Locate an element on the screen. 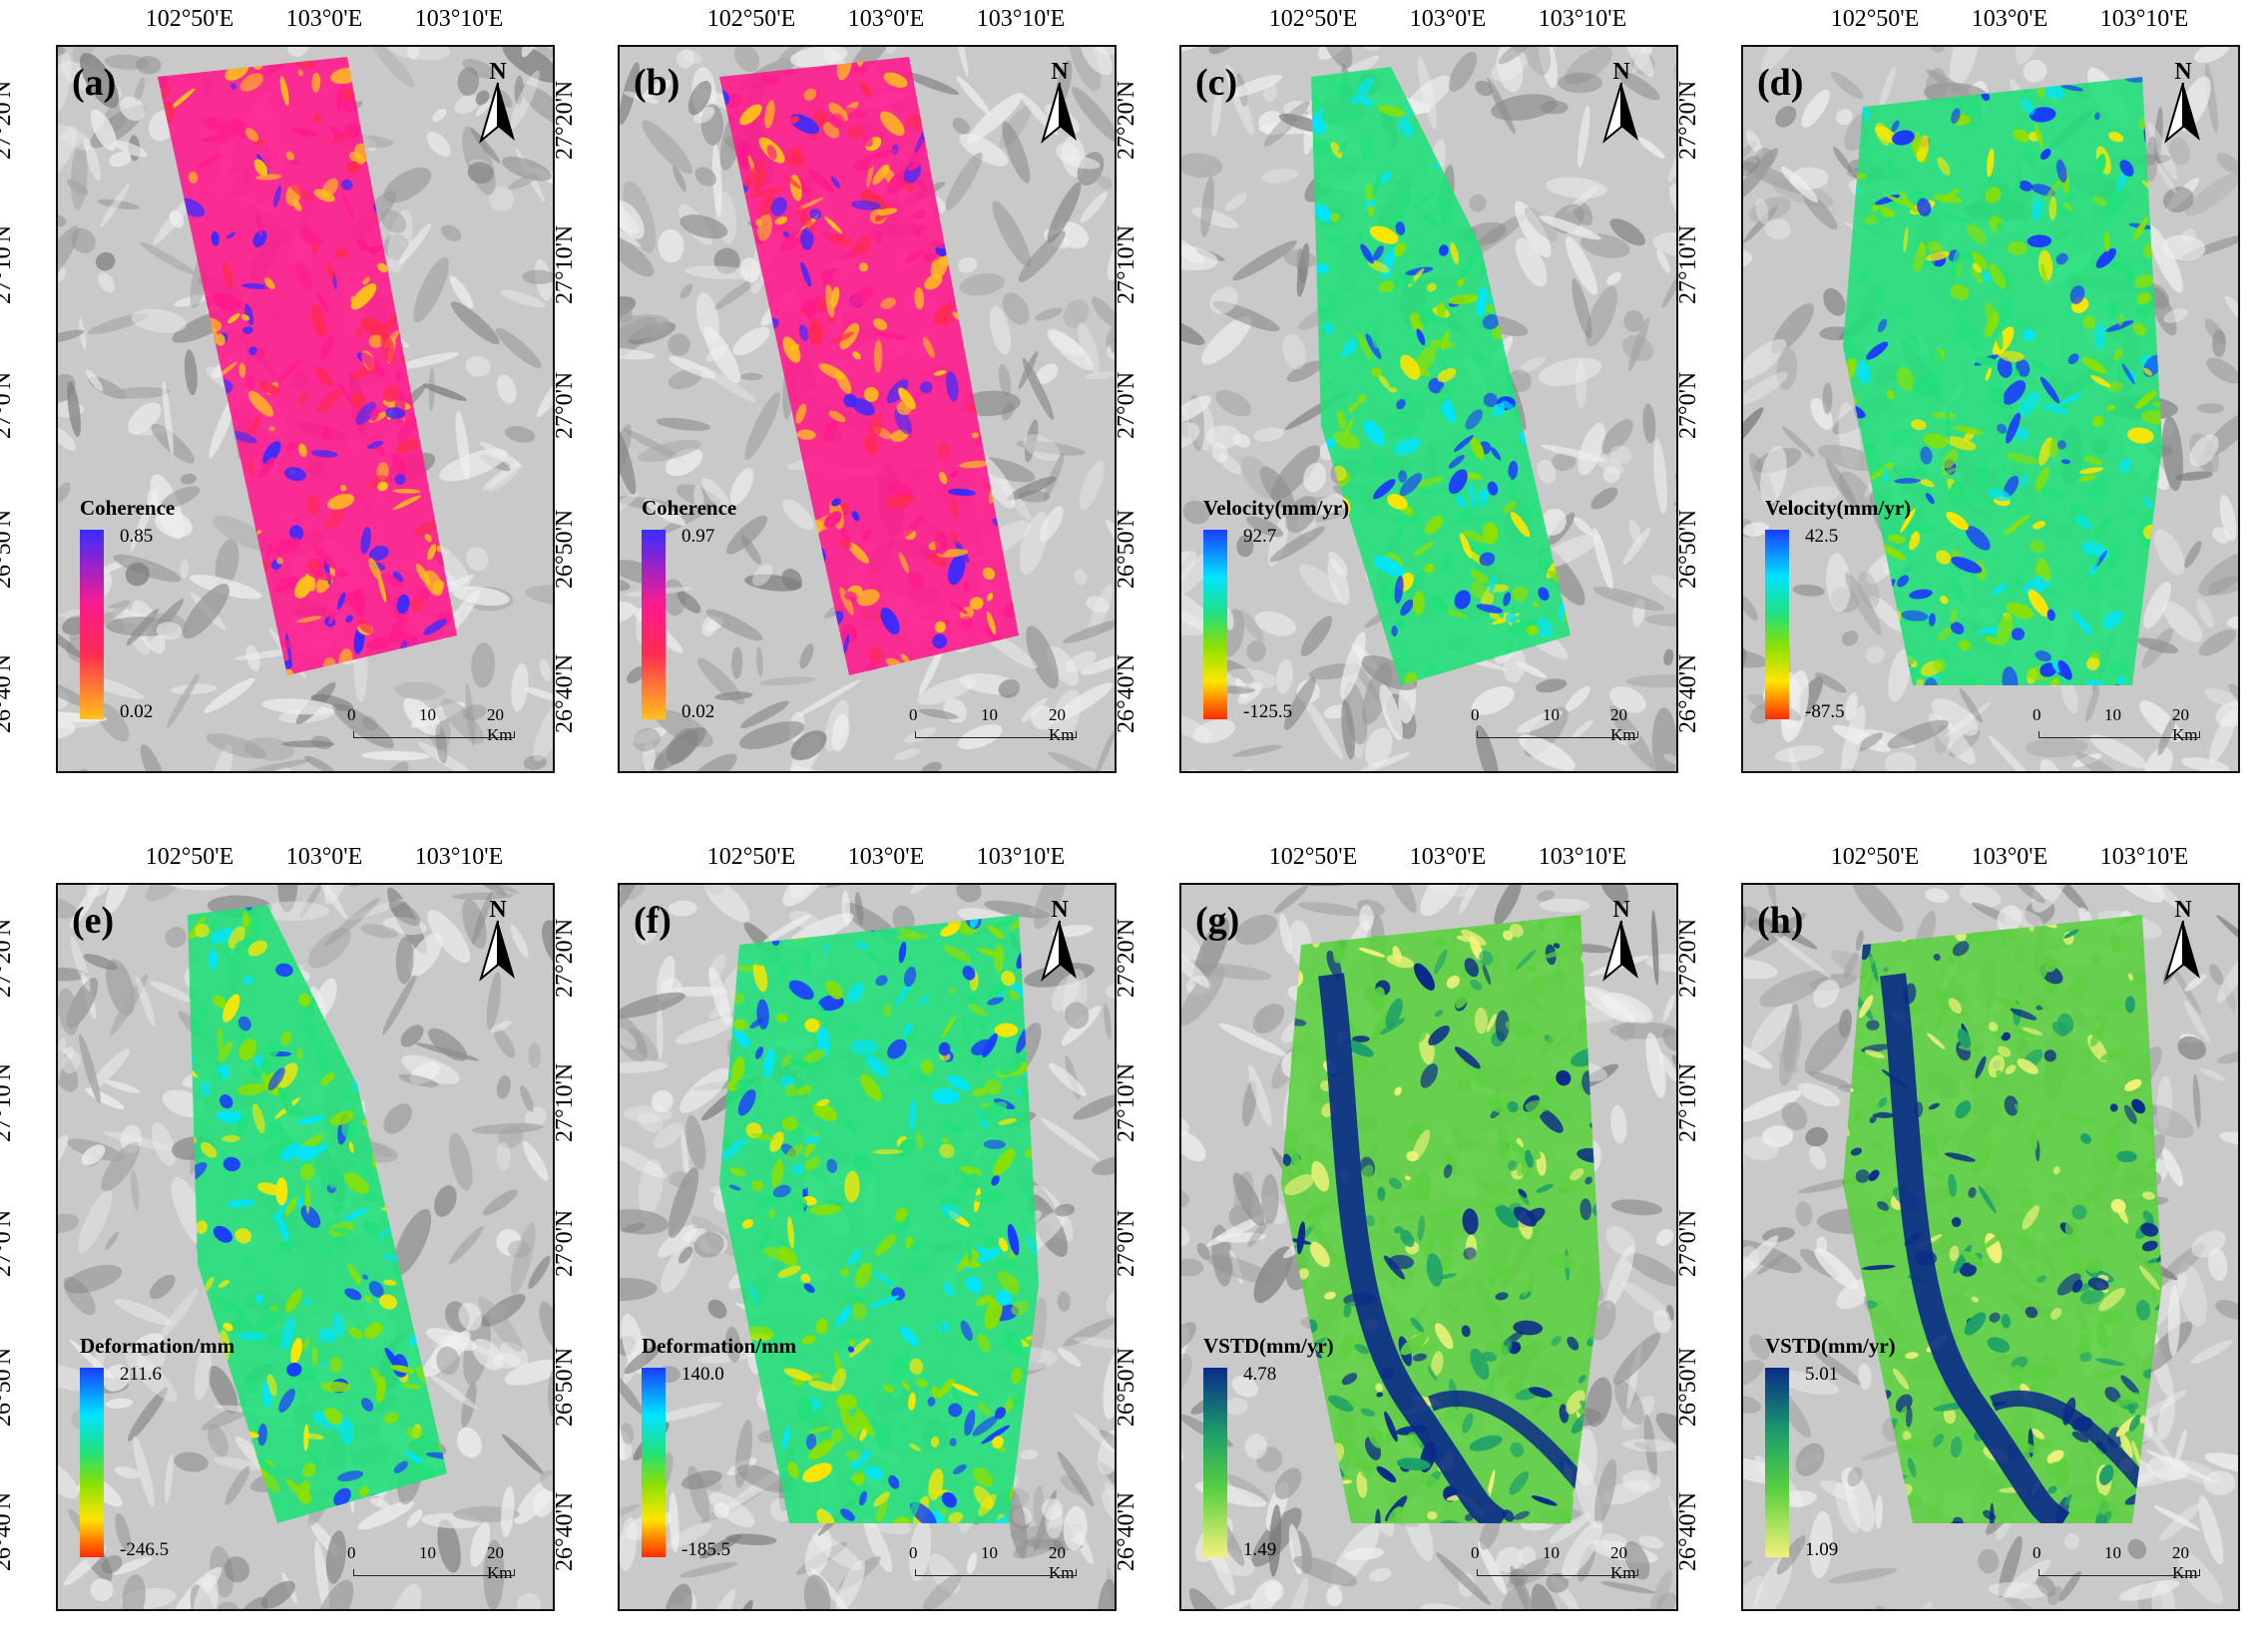 The height and width of the screenshot is (1652, 2260). legend: Coherence 0.85 0.02 is located at coordinates (165, 615).